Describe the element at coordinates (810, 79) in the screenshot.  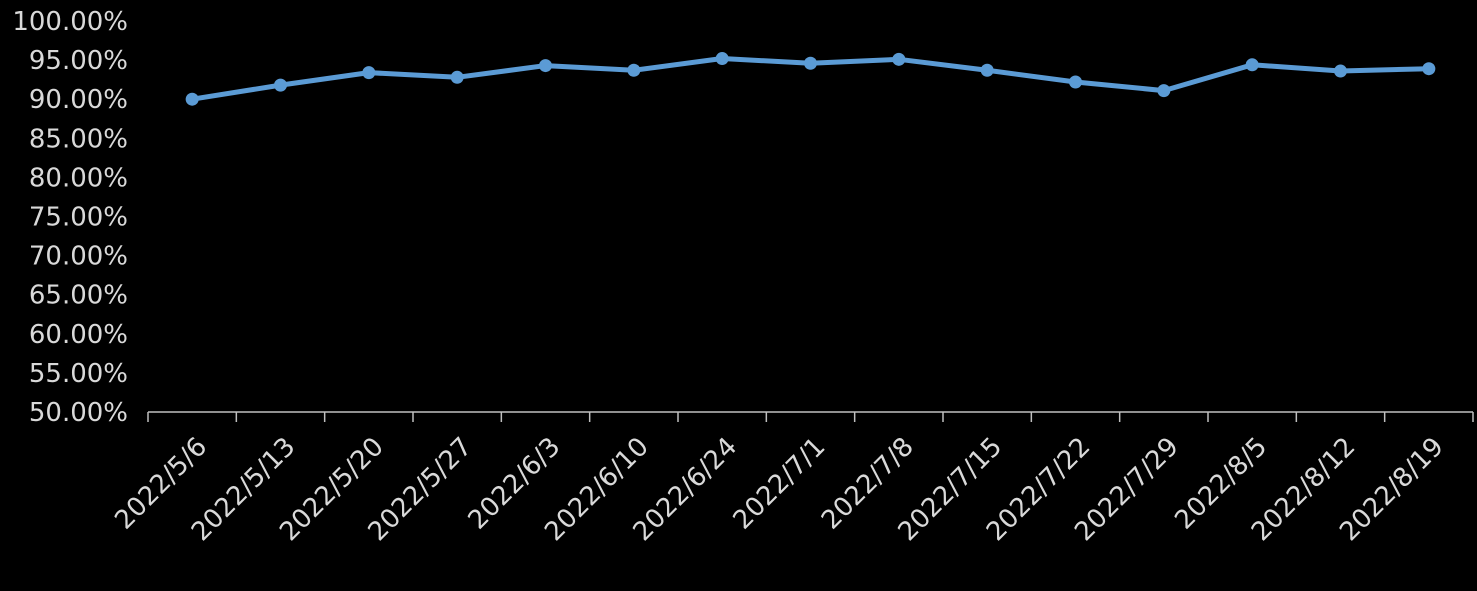
I see `series-layer` at that location.